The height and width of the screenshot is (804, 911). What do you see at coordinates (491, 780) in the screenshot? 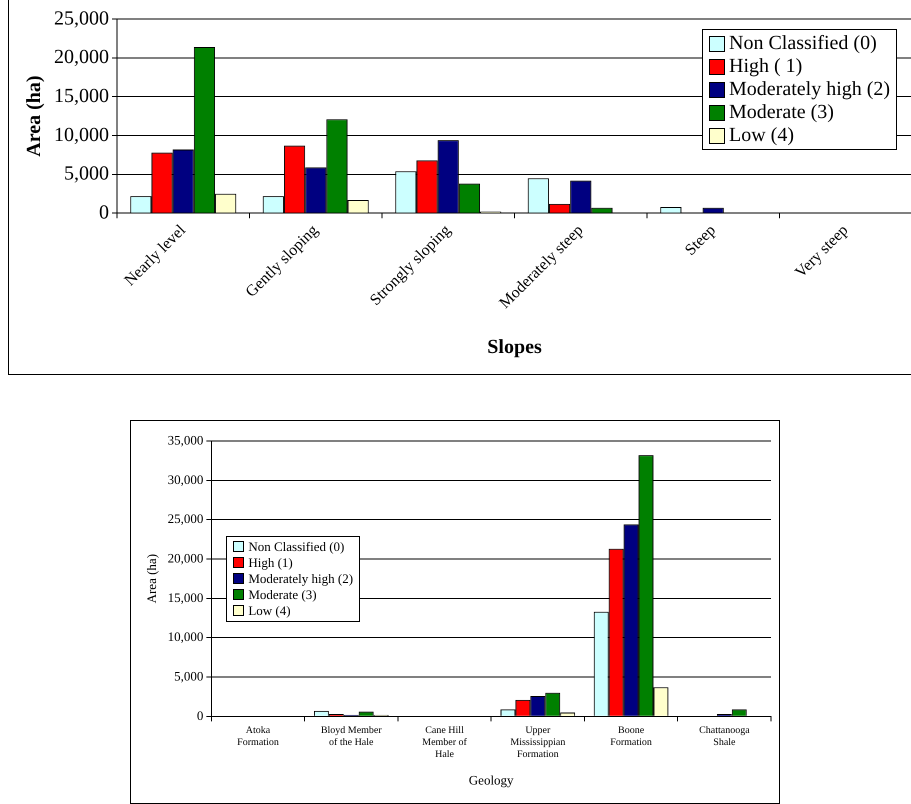
I see `x-axis-title: Geology` at bounding box center [491, 780].